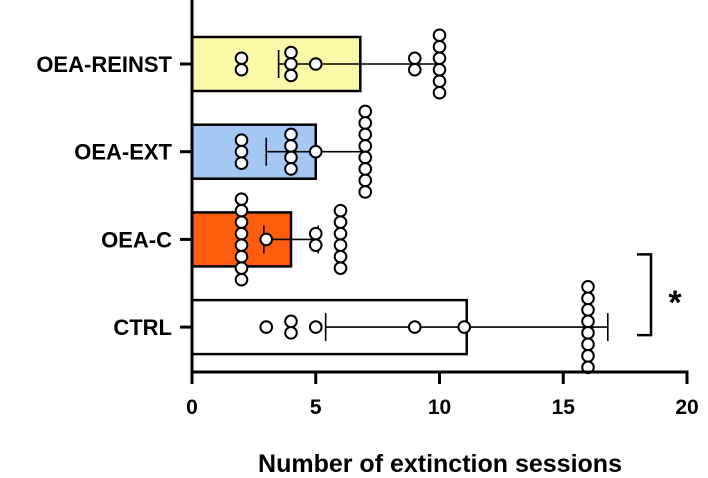 The width and height of the screenshot is (708, 478). I want to click on x-tick-label: 20, so click(686, 407).